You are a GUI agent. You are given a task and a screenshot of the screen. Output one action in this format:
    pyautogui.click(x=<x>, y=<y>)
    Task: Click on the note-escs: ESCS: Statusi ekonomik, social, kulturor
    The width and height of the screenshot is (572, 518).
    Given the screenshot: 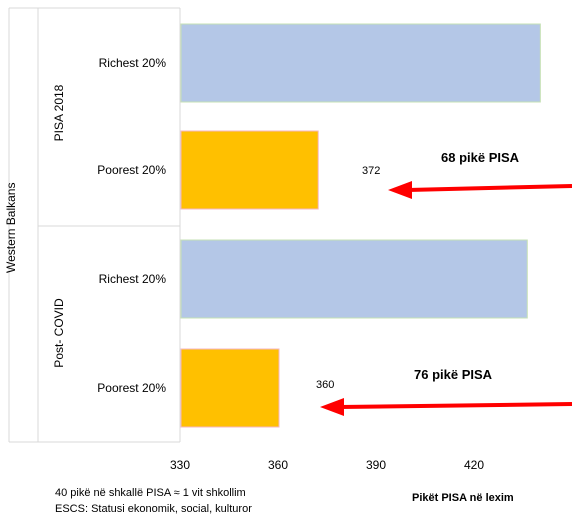 What is the action you would take?
    pyautogui.click(x=153, y=509)
    